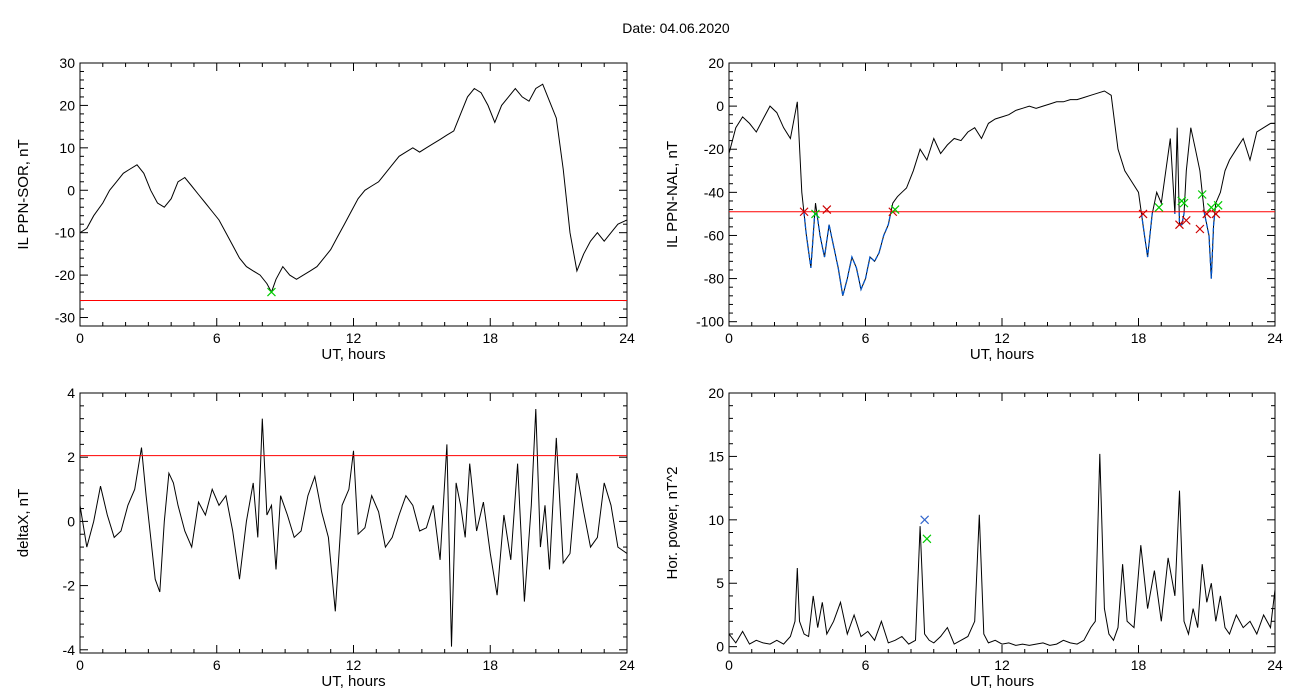 The image size is (1300, 700). I want to click on y-tick-label: -80, so click(714, 279).